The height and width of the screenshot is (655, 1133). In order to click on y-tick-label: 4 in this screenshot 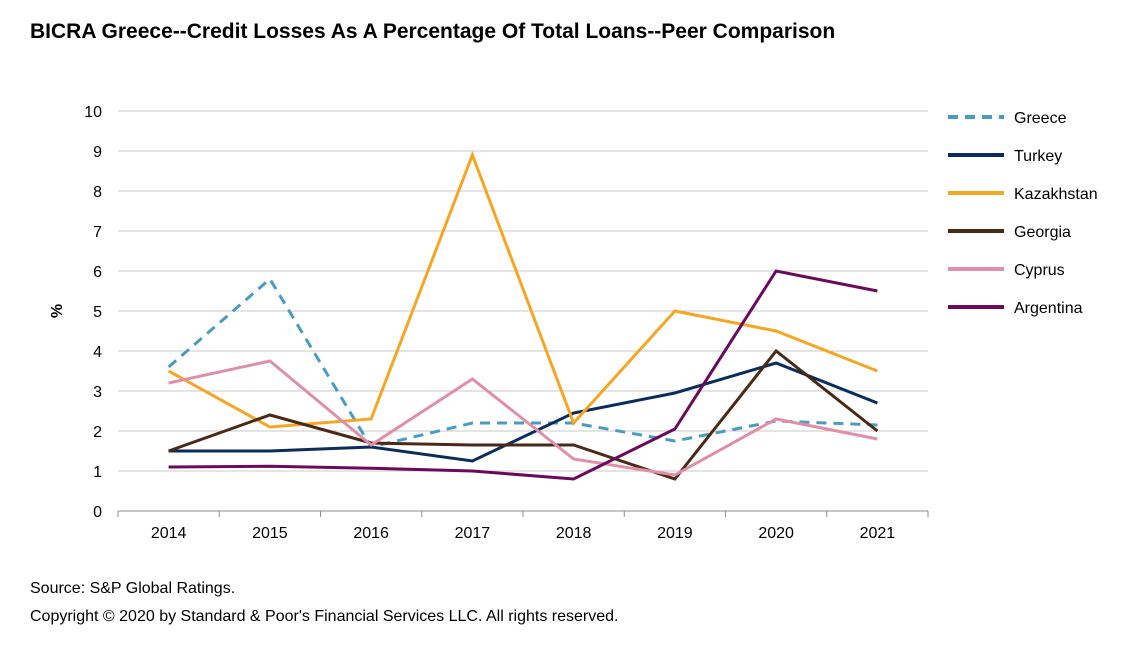, I will do `click(97, 352)`.